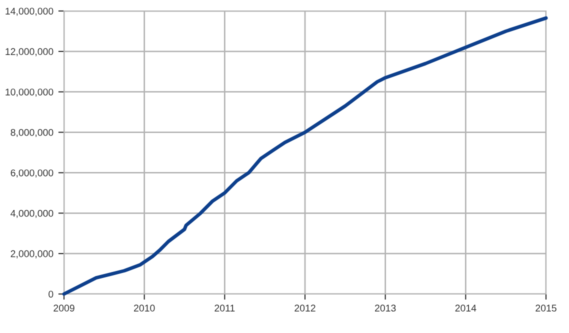 Image resolution: width=569 pixels, height=333 pixels. What do you see at coordinates (32, 173) in the screenshot?
I see `y-tick-label: 6,000,000` at bounding box center [32, 173].